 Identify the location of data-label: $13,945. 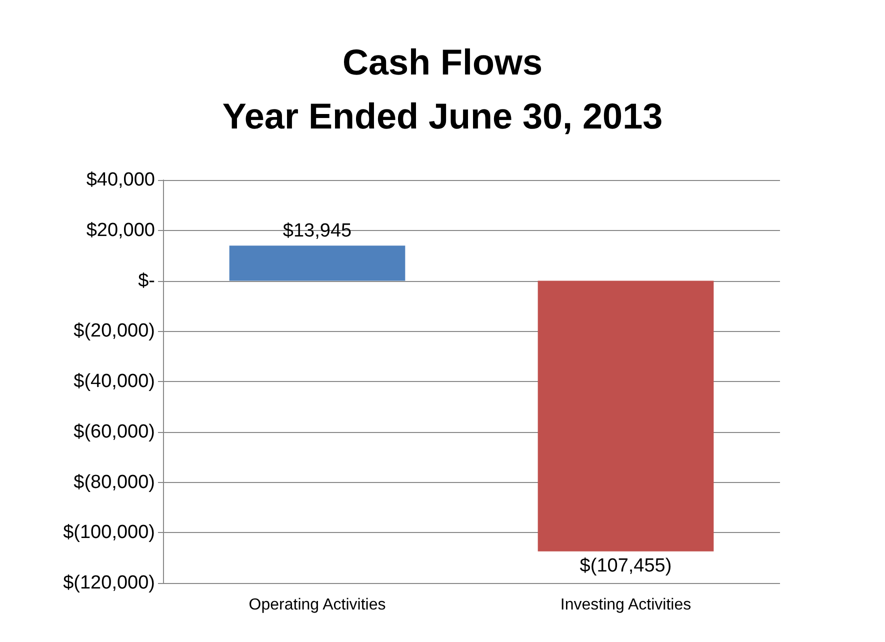
(317, 231).